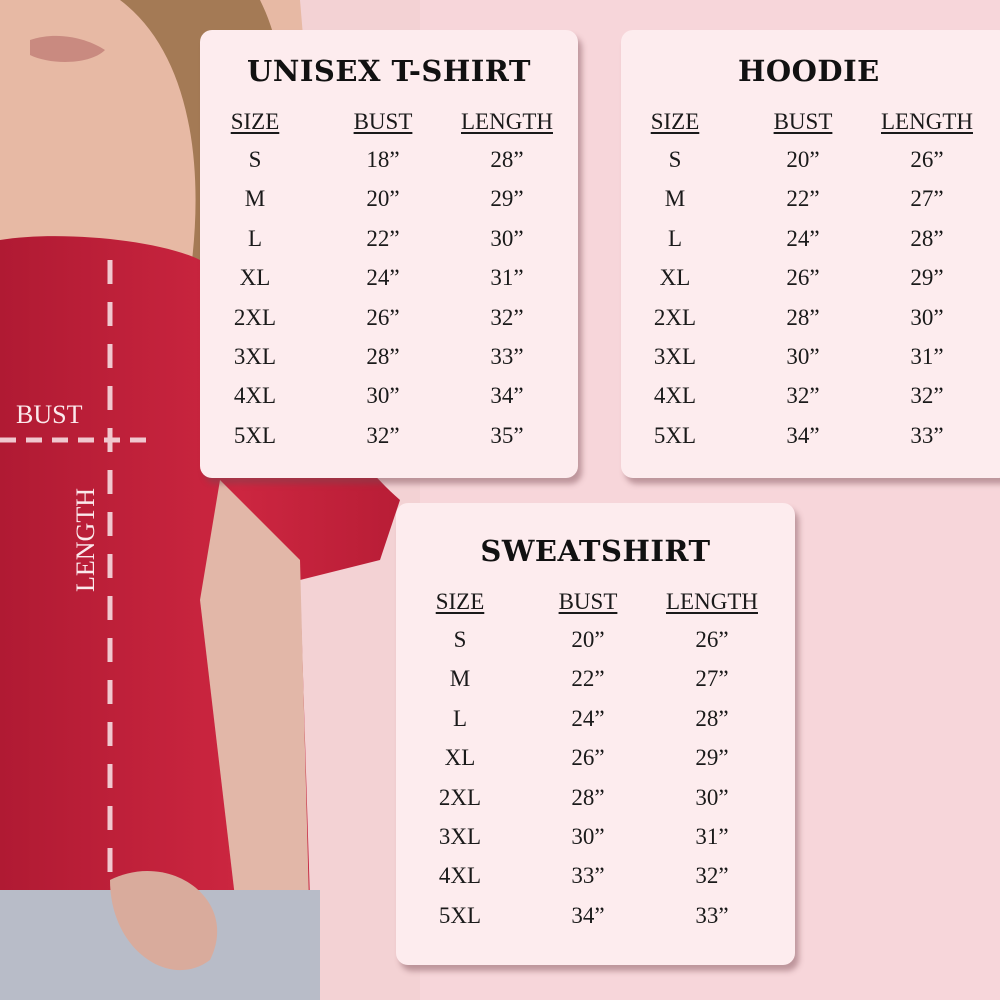 The width and height of the screenshot is (1000, 1000). What do you see at coordinates (595, 551) in the screenshot?
I see `chart-title: SWEATSHIRT` at bounding box center [595, 551].